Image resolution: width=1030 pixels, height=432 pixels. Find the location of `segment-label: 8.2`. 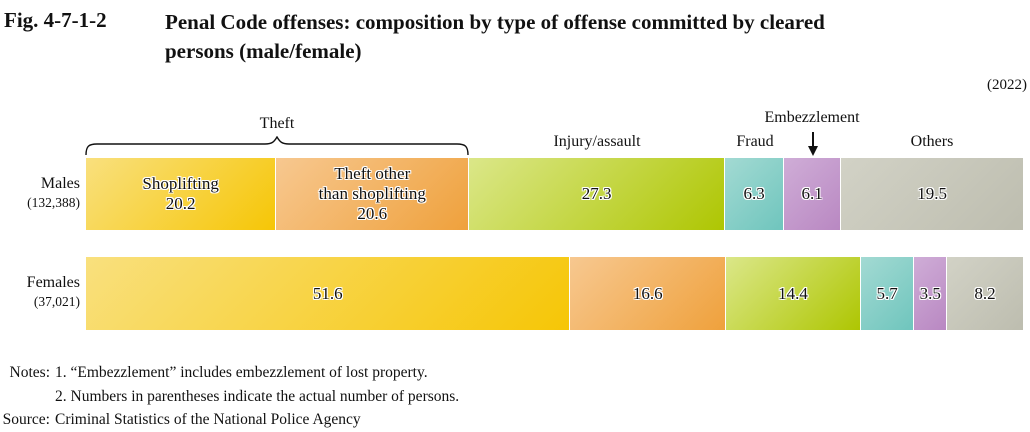

segment-label: 8.2 is located at coordinates (985, 293).